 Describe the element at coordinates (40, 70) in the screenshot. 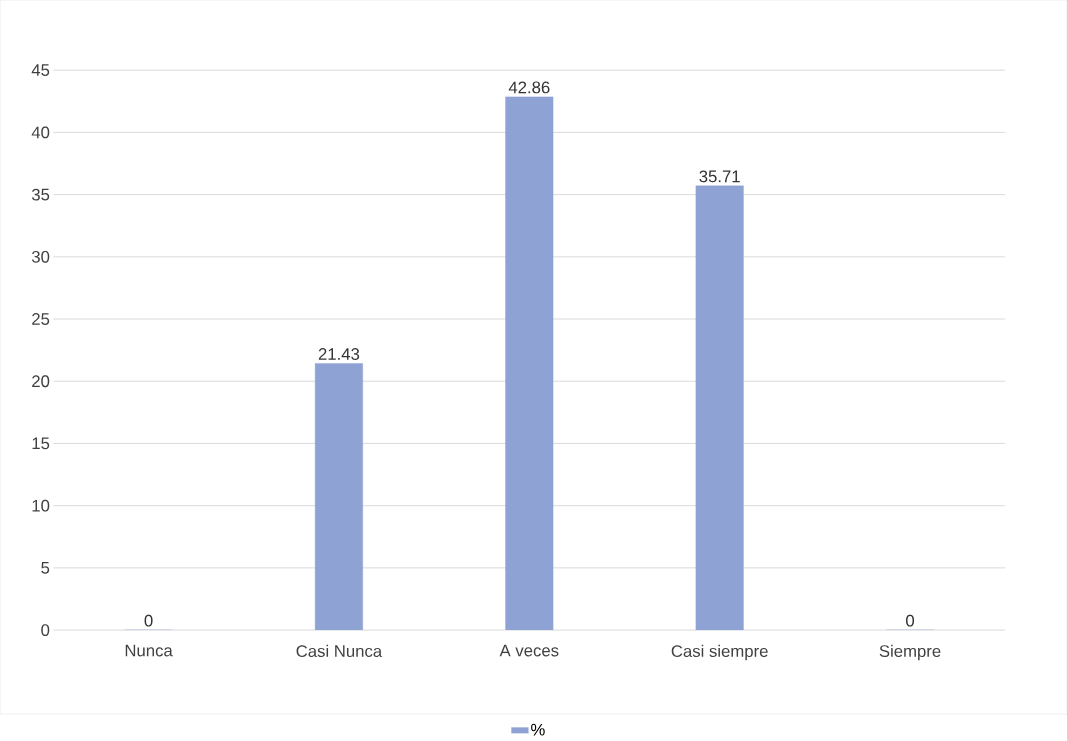

I see `y-tick-label: 45` at that location.